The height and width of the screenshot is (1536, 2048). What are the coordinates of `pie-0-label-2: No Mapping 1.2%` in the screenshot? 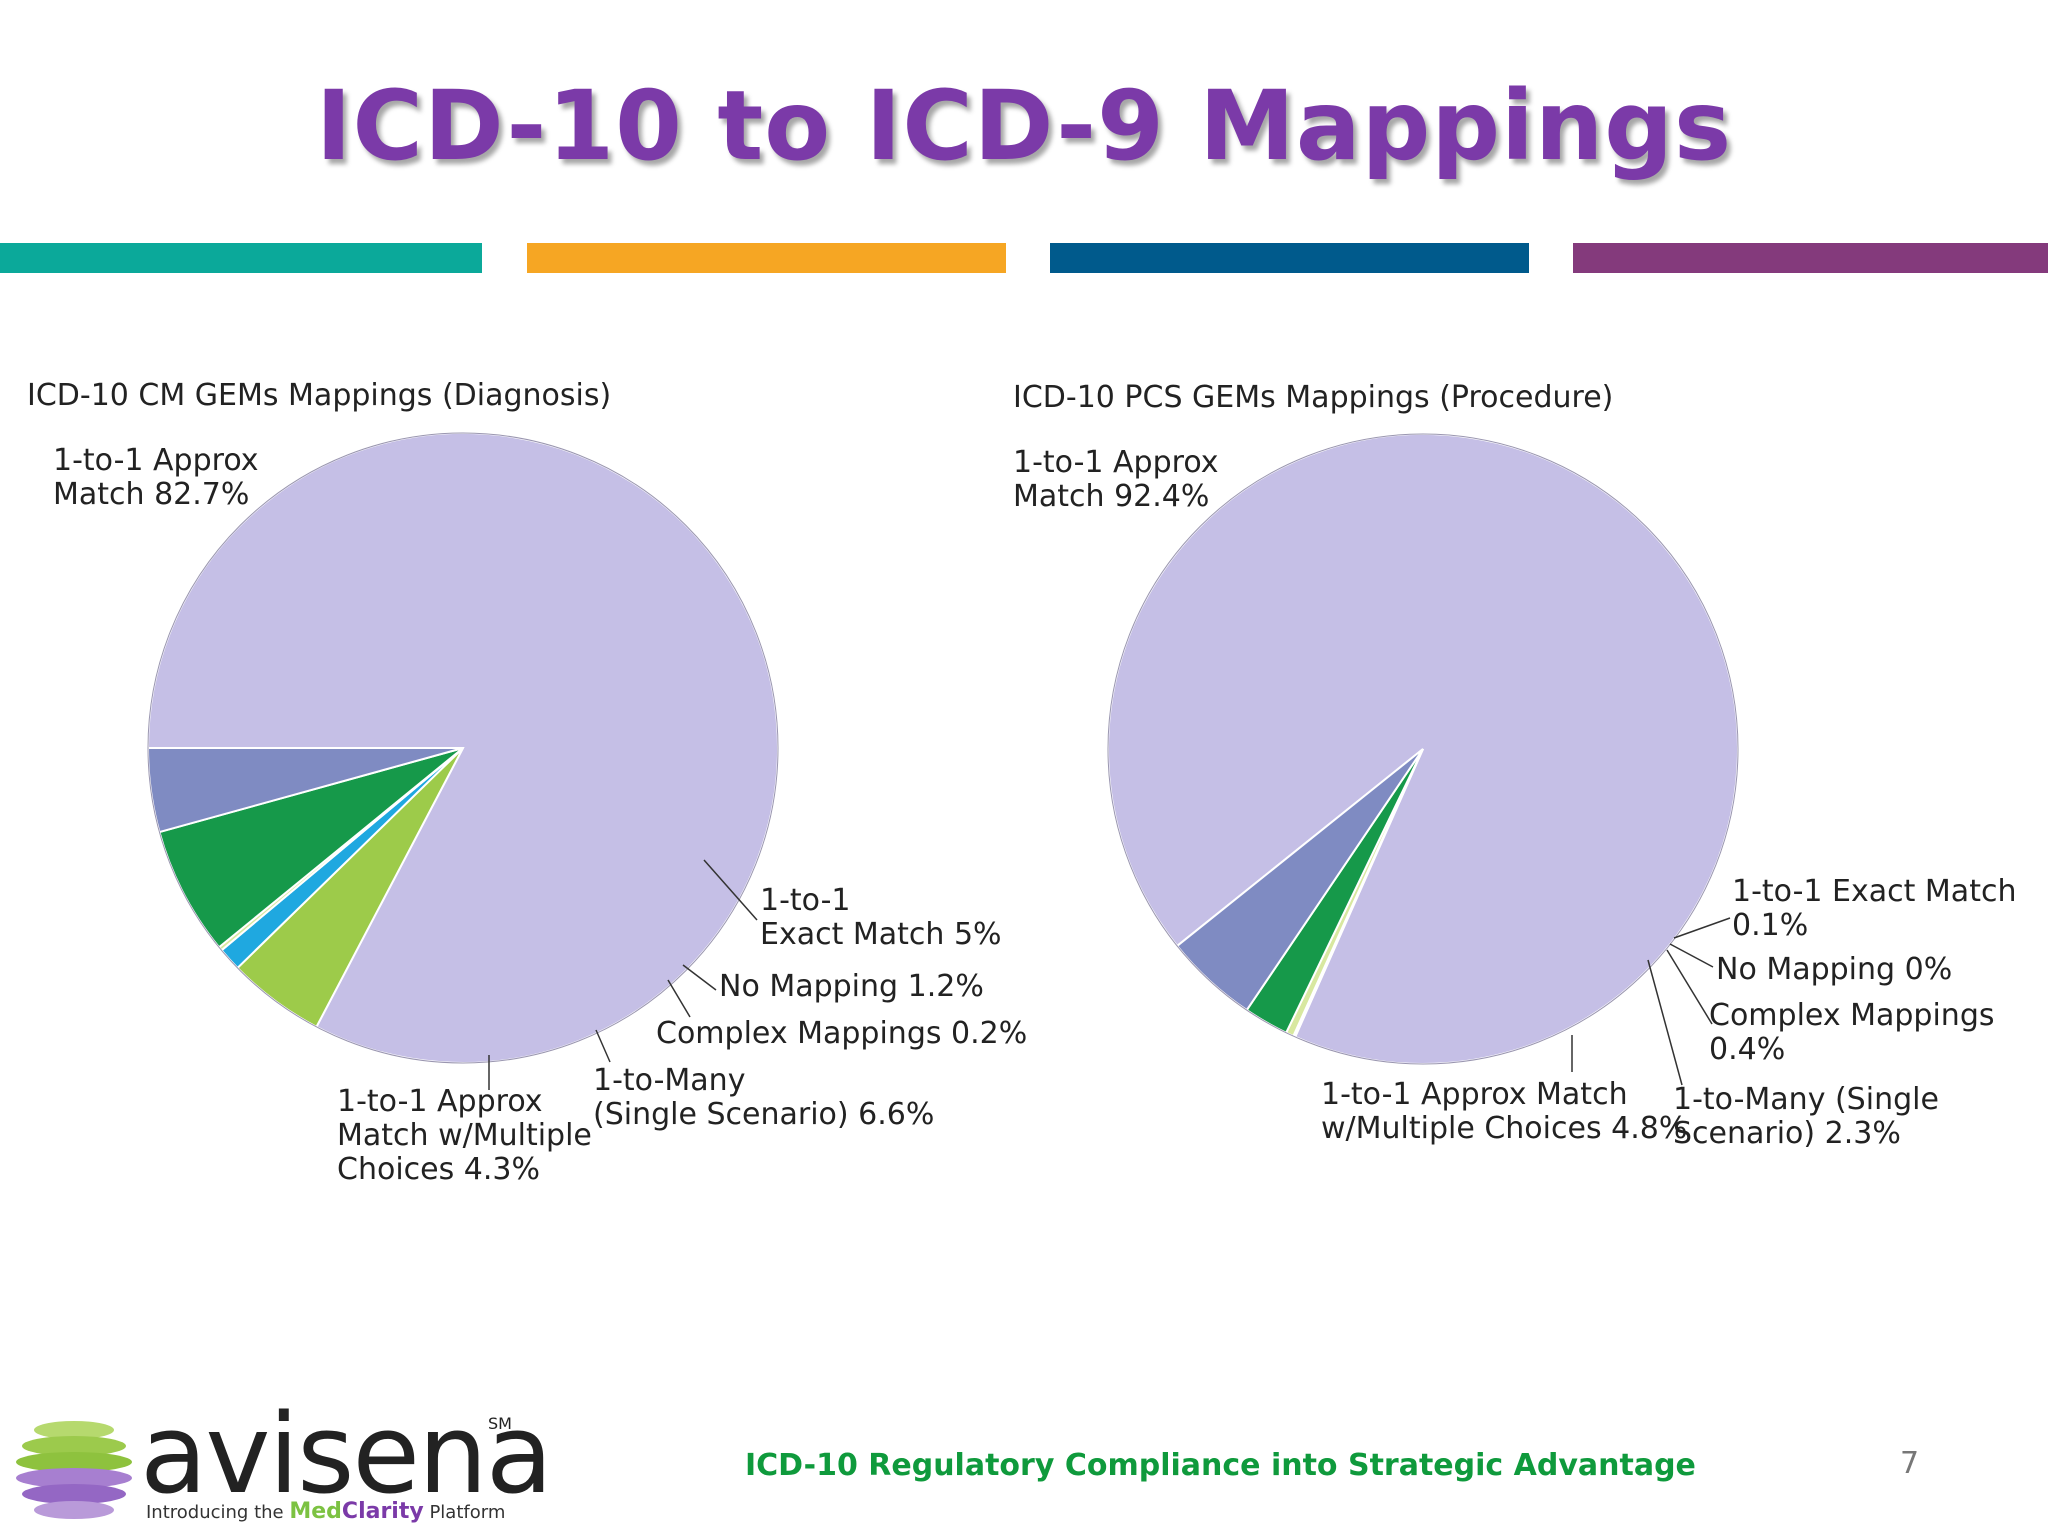 It's located at (851, 986).